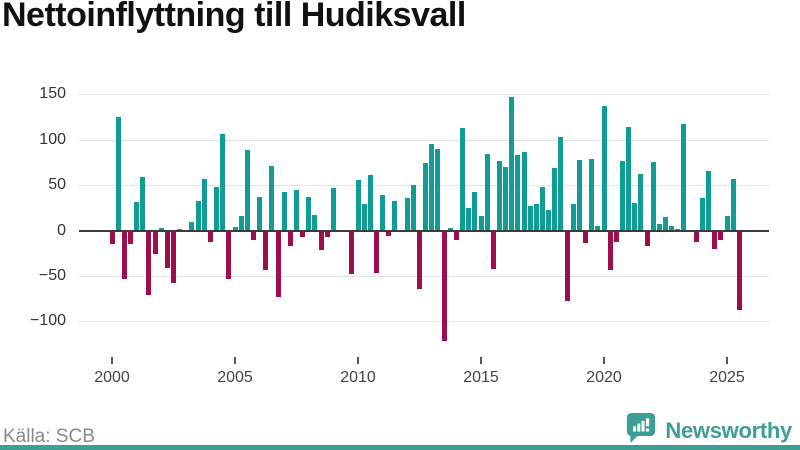  I want to click on x-axis-label: 2020, so click(604, 377).